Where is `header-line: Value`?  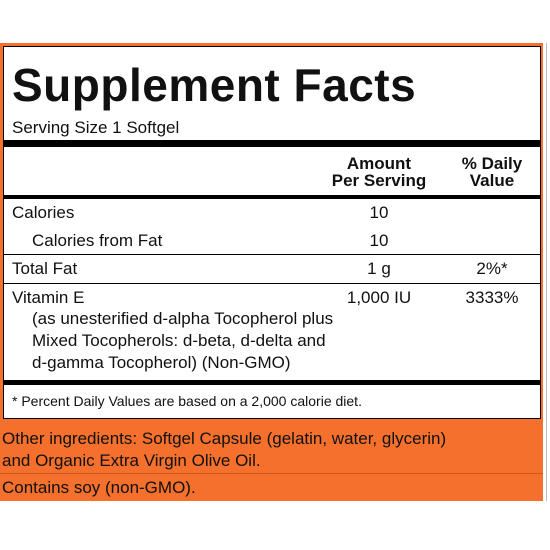 header-line: Value is located at coordinates (492, 180).